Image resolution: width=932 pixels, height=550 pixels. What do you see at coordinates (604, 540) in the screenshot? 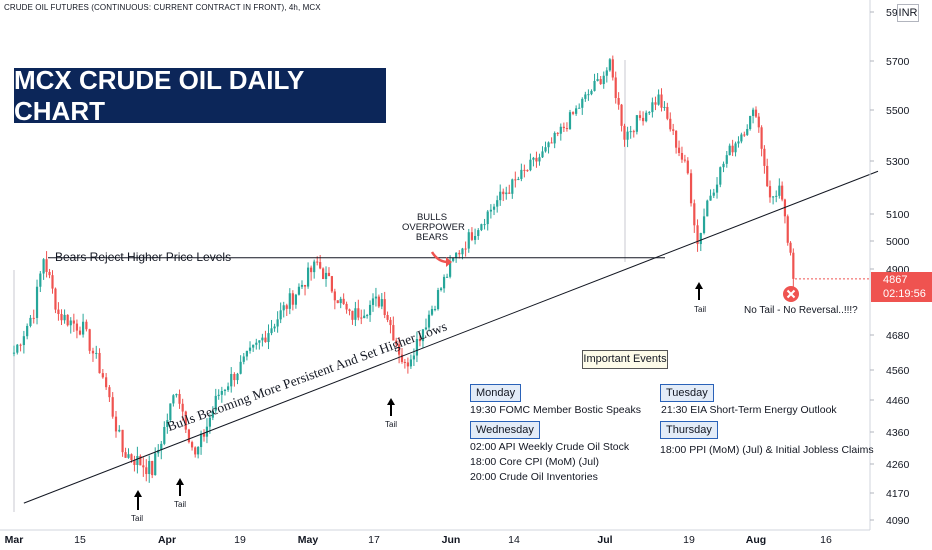
I see `x-tick-label: Jul` at bounding box center [604, 540].